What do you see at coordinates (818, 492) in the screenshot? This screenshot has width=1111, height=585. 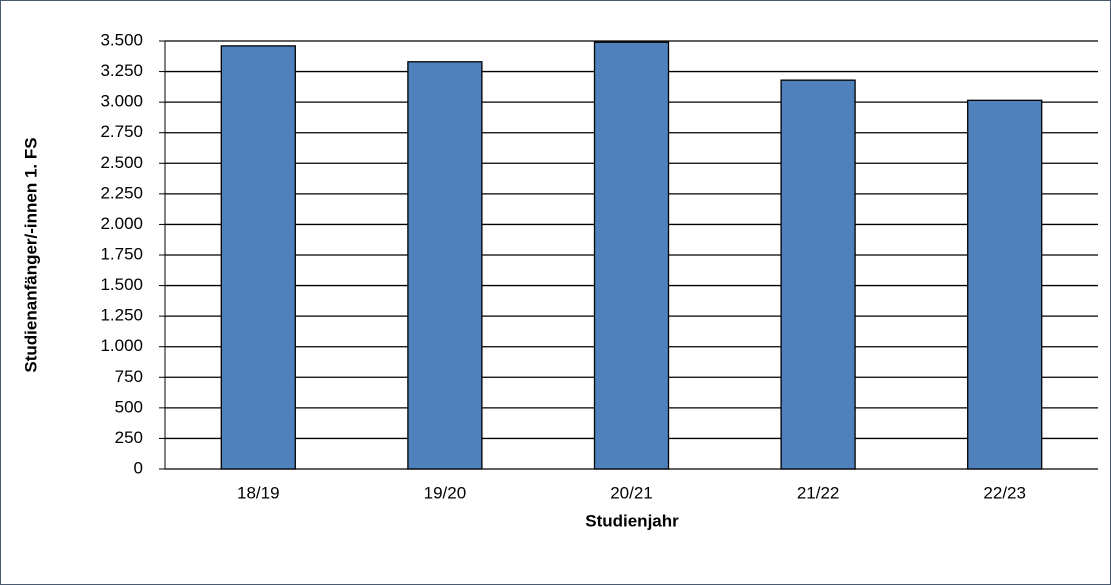 I see `x-tick-label: 21/22` at bounding box center [818, 492].